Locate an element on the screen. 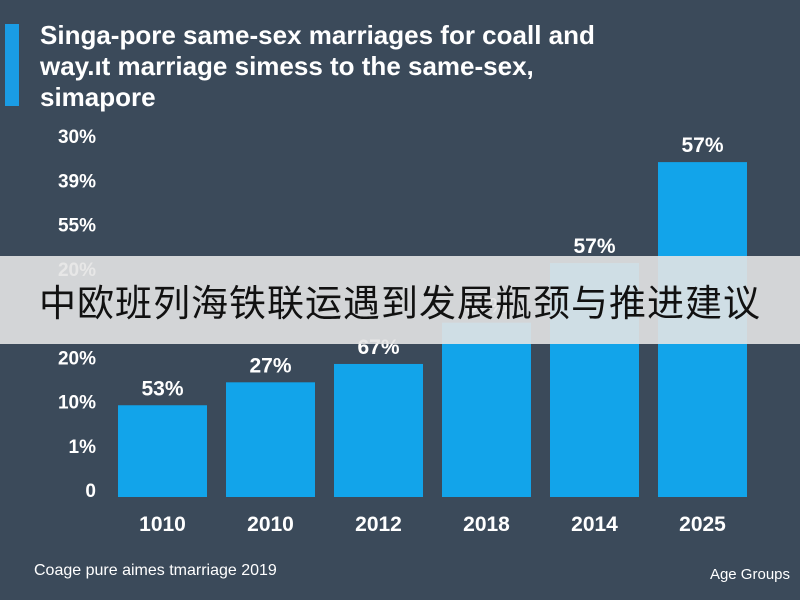 This screenshot has height=600, width=800. x-category-label: 2012 is located at coordinates (378, 524).